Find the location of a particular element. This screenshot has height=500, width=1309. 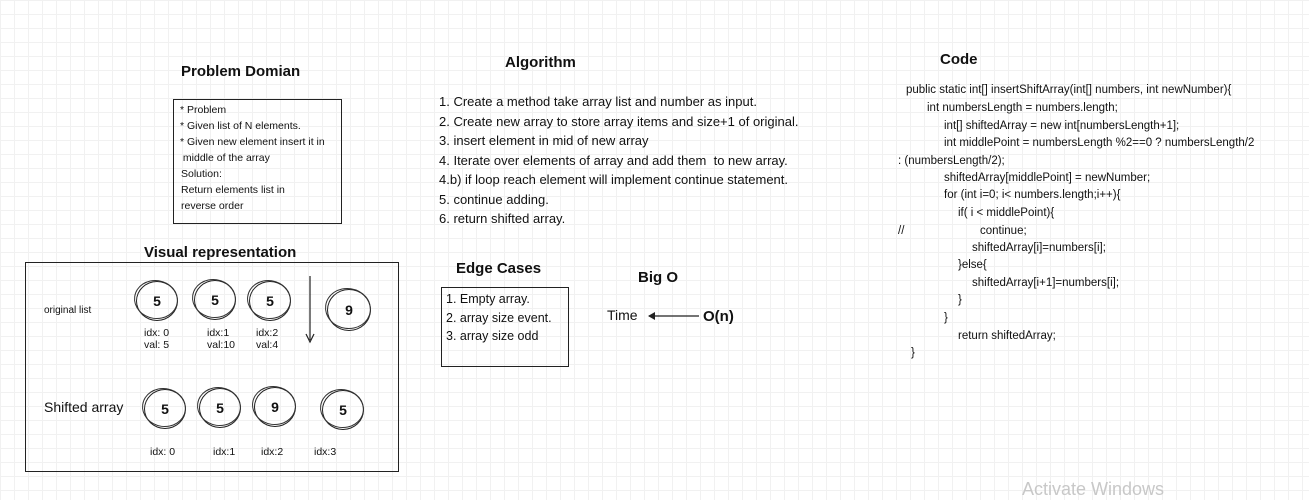

algorithm-step: 5. continue adding. is located at coordinates (494, 199).